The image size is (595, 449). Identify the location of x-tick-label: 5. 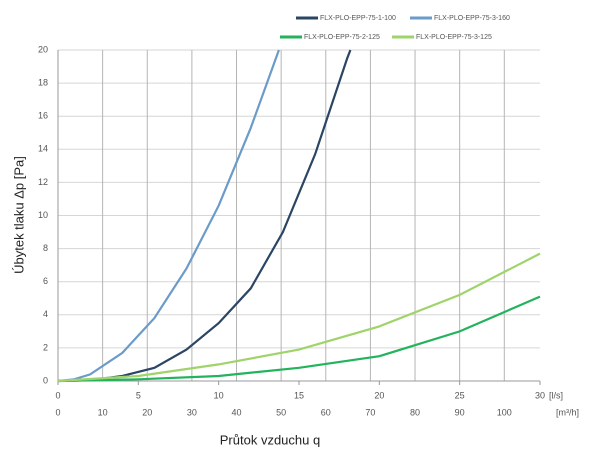
(138, 395).